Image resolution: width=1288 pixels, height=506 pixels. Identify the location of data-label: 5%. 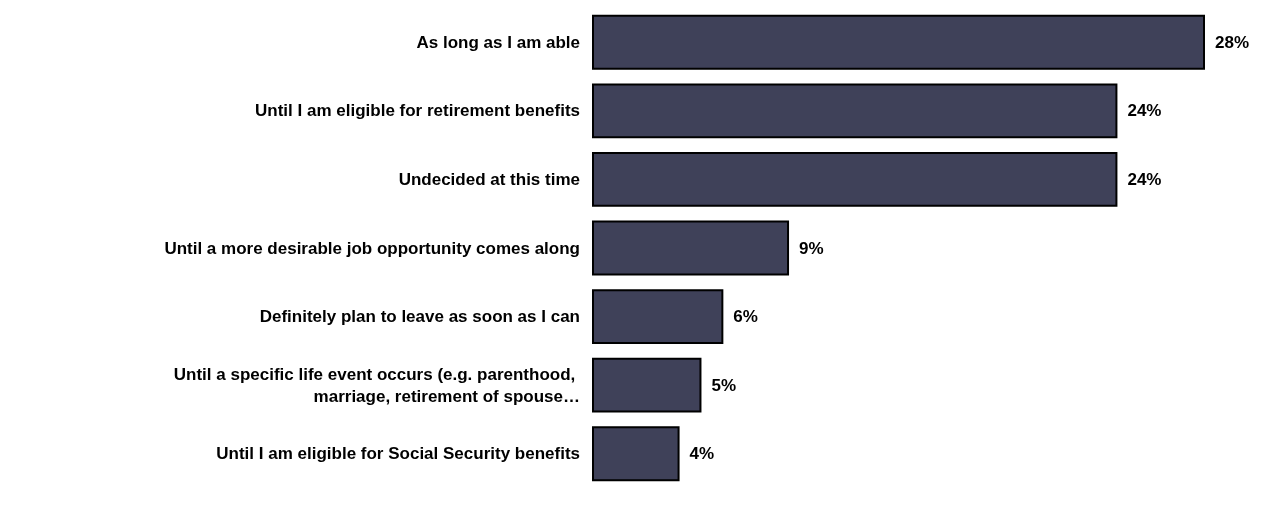
(724, 385).